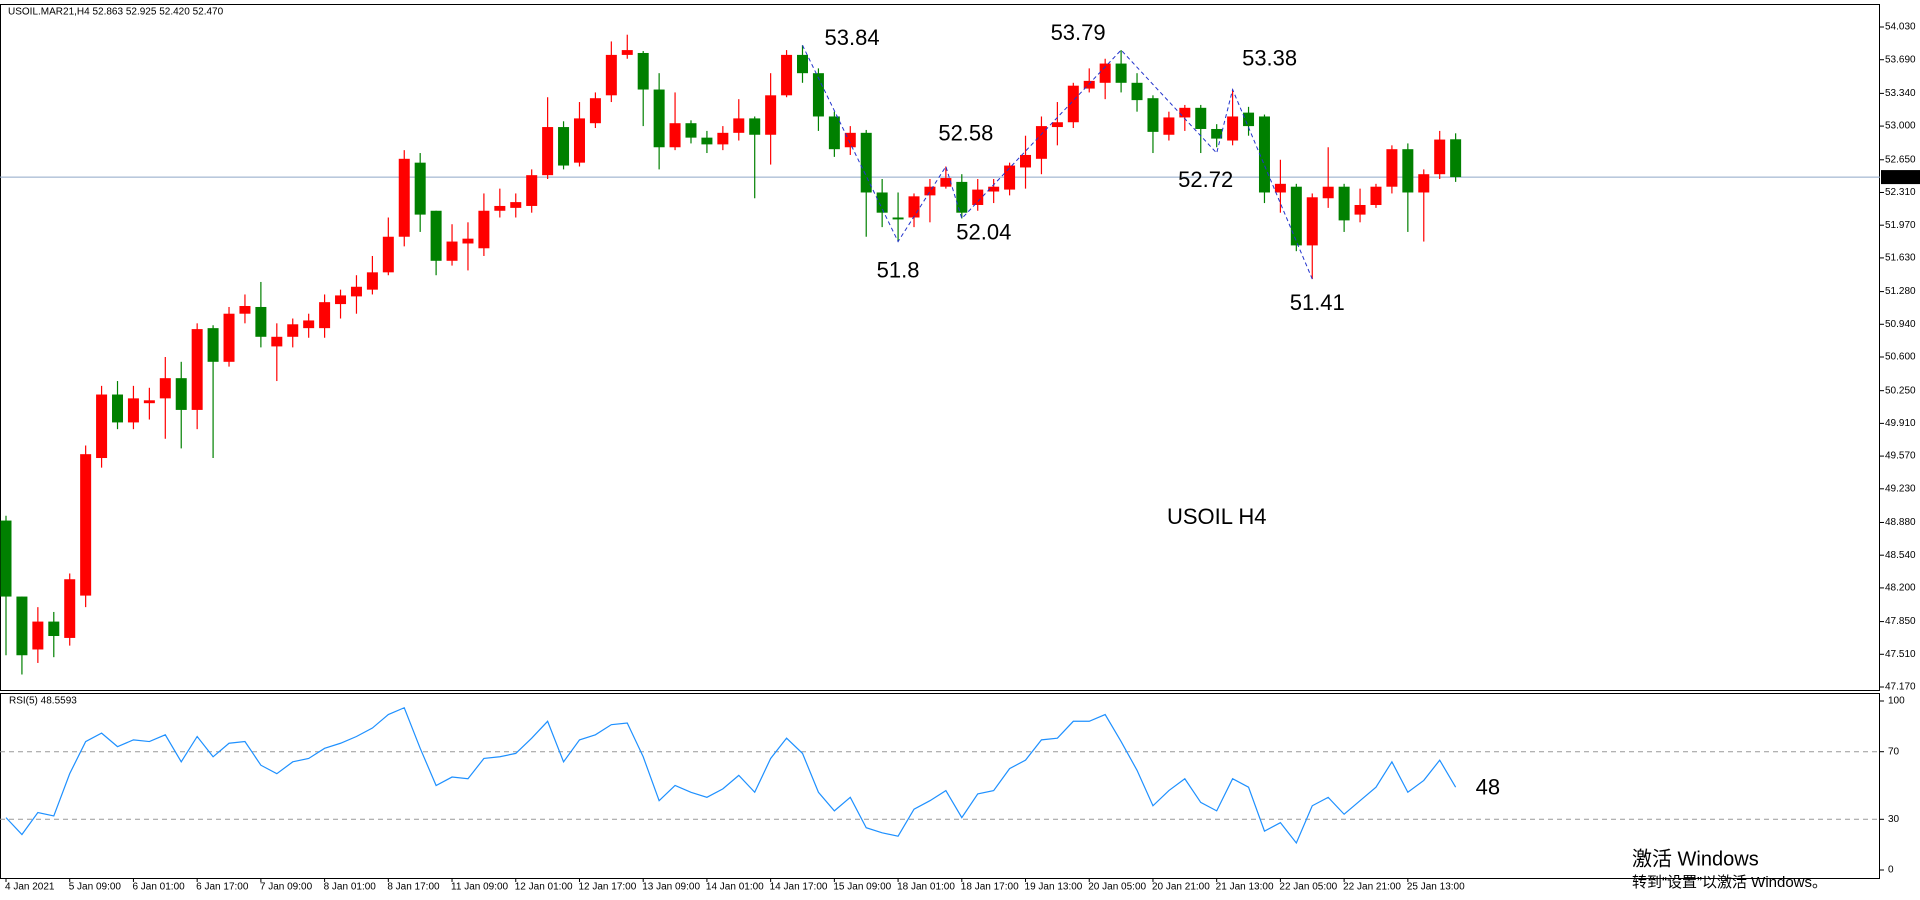 The height and width of the screenshot is (900, 1920). Describe the element at coordinates (286, 887) in the screenshot. I see `x-tick-label: 7 Jan 09:00` at that location.